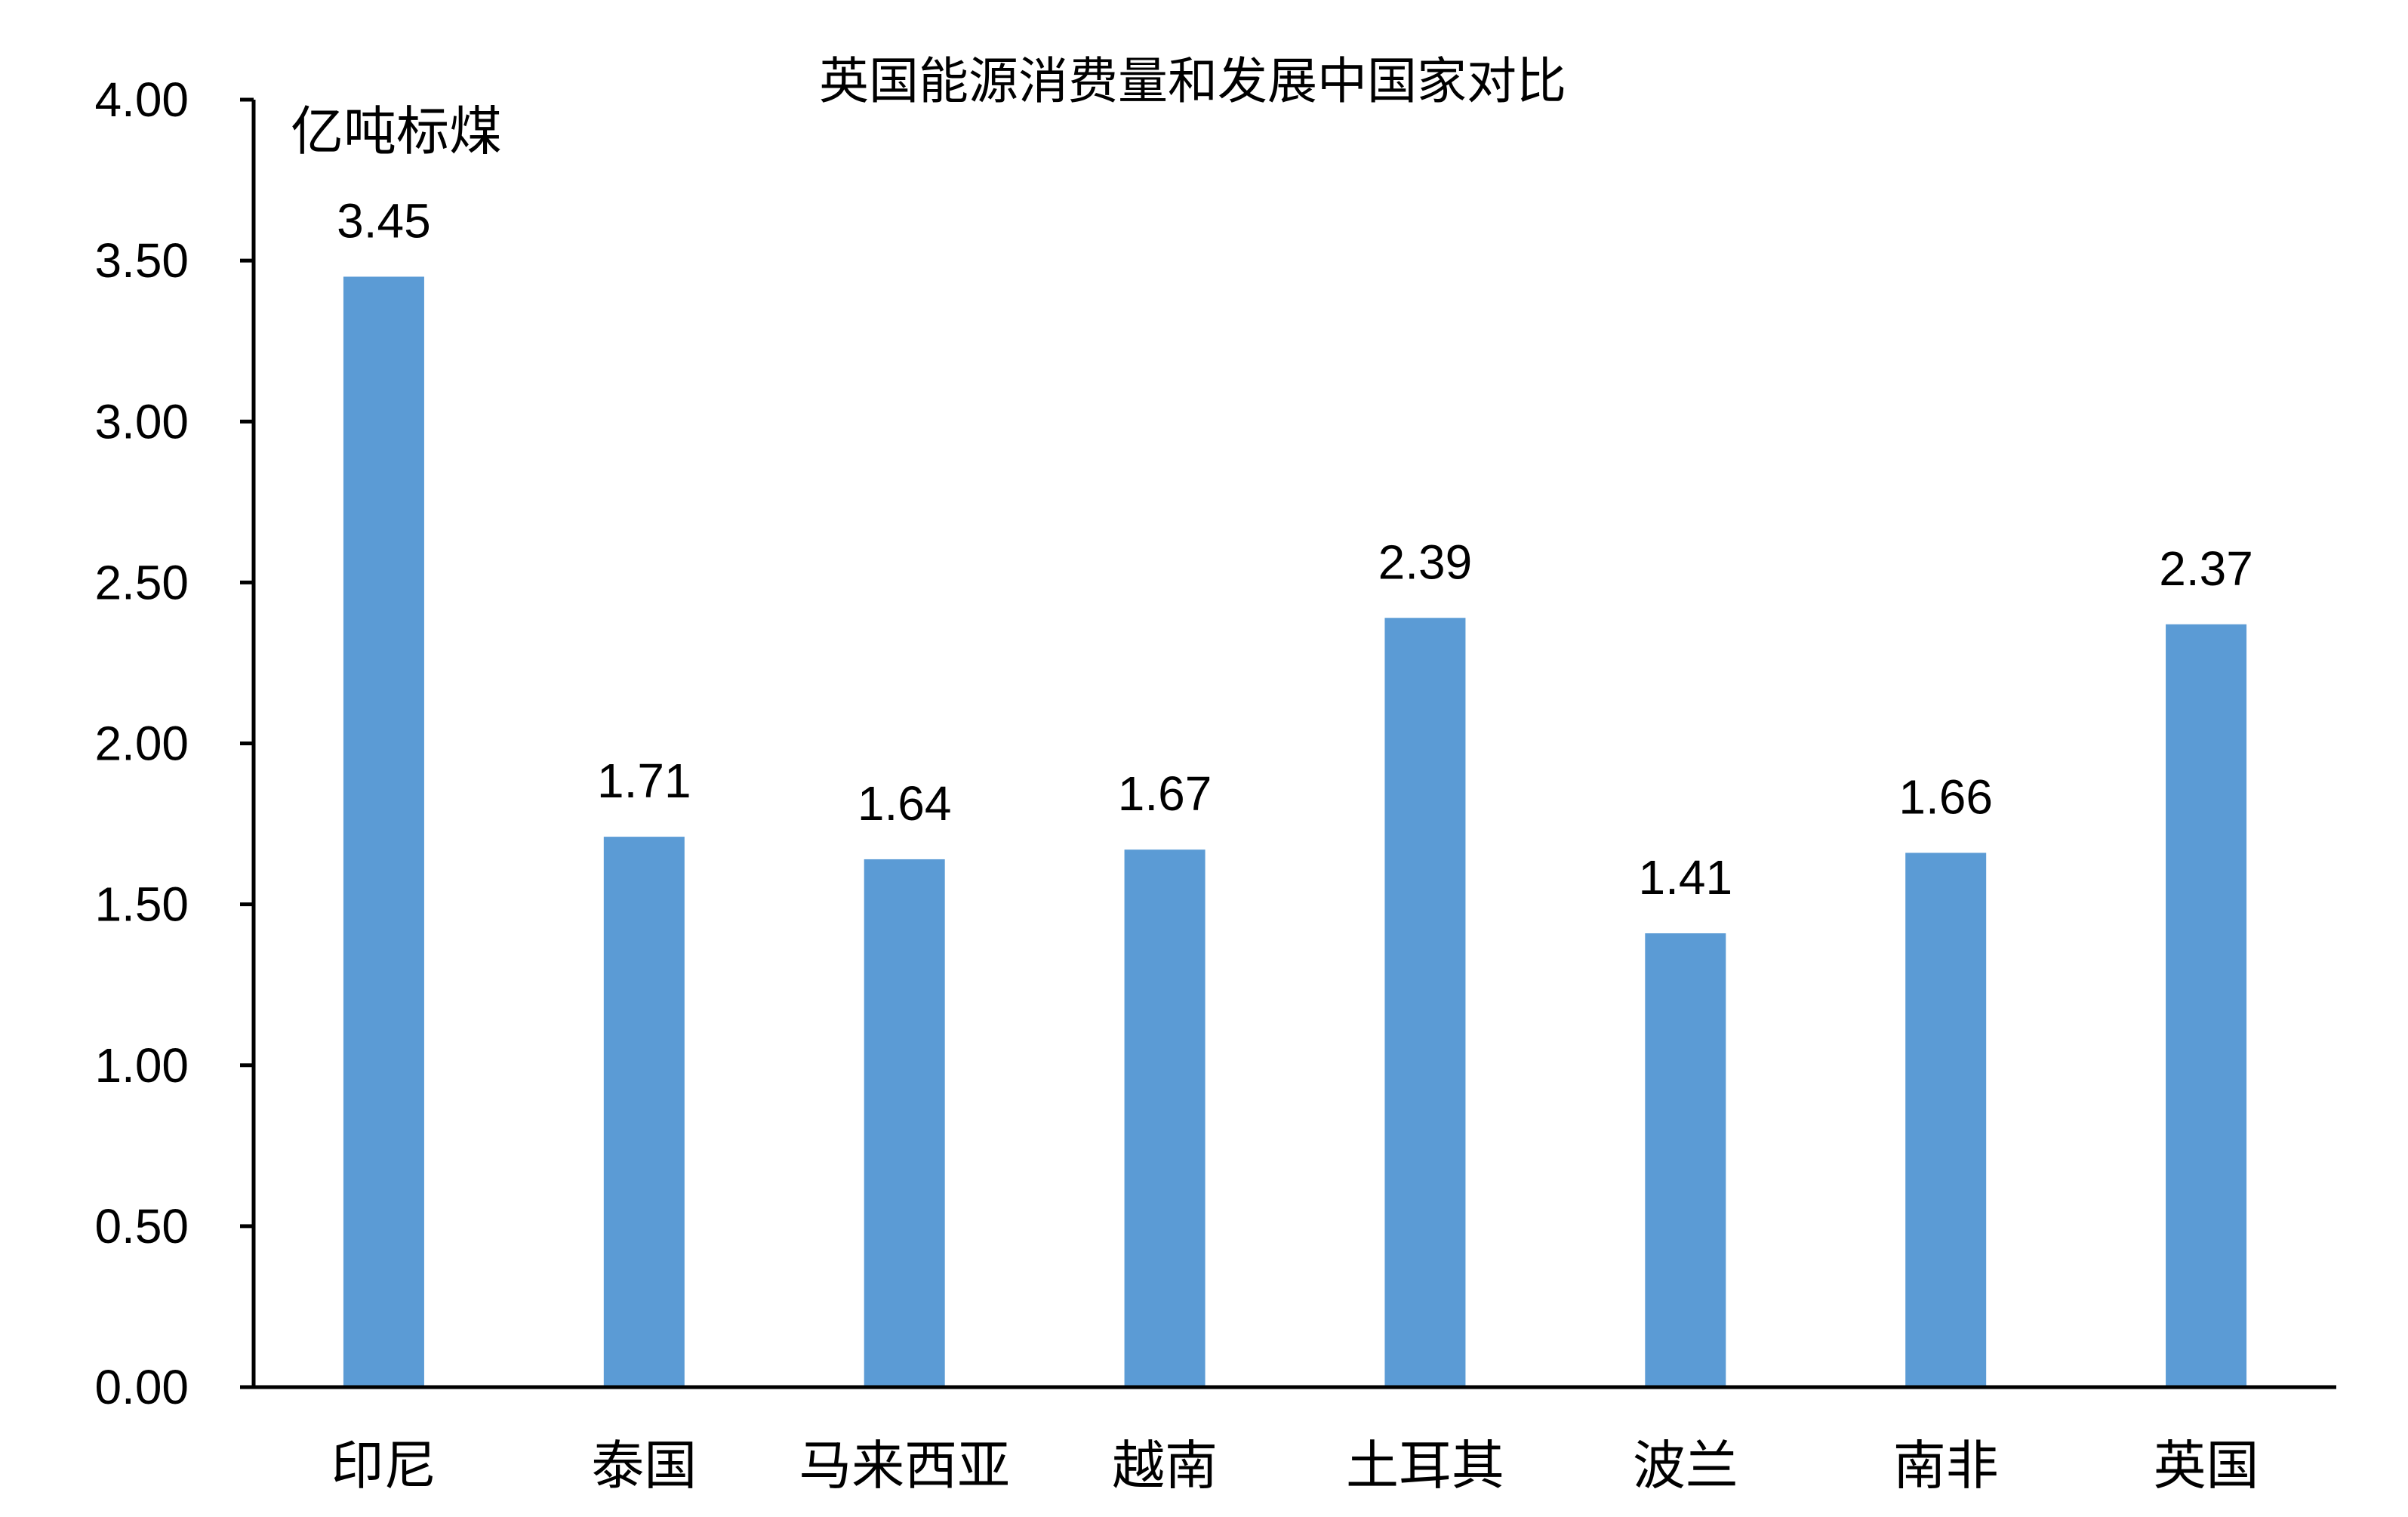  Describe the element at coordinates (383, 1466) in the screenshot. I see `x-category-label: 印尼` at that location.